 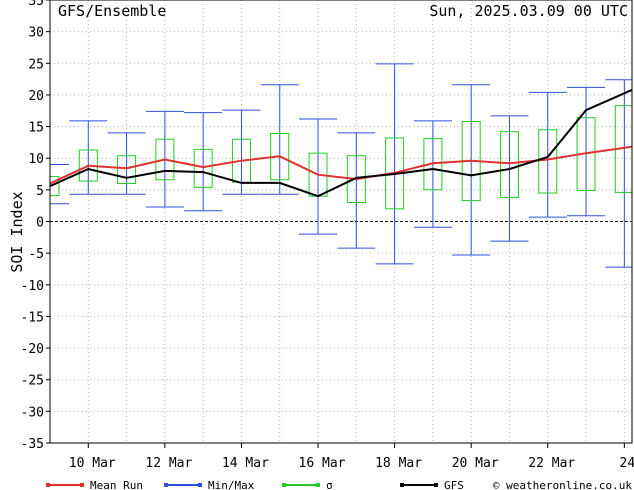 I want to click on run-date-label: Sun, 2025.03.09 00 UTC, so click(x=528, y=11).